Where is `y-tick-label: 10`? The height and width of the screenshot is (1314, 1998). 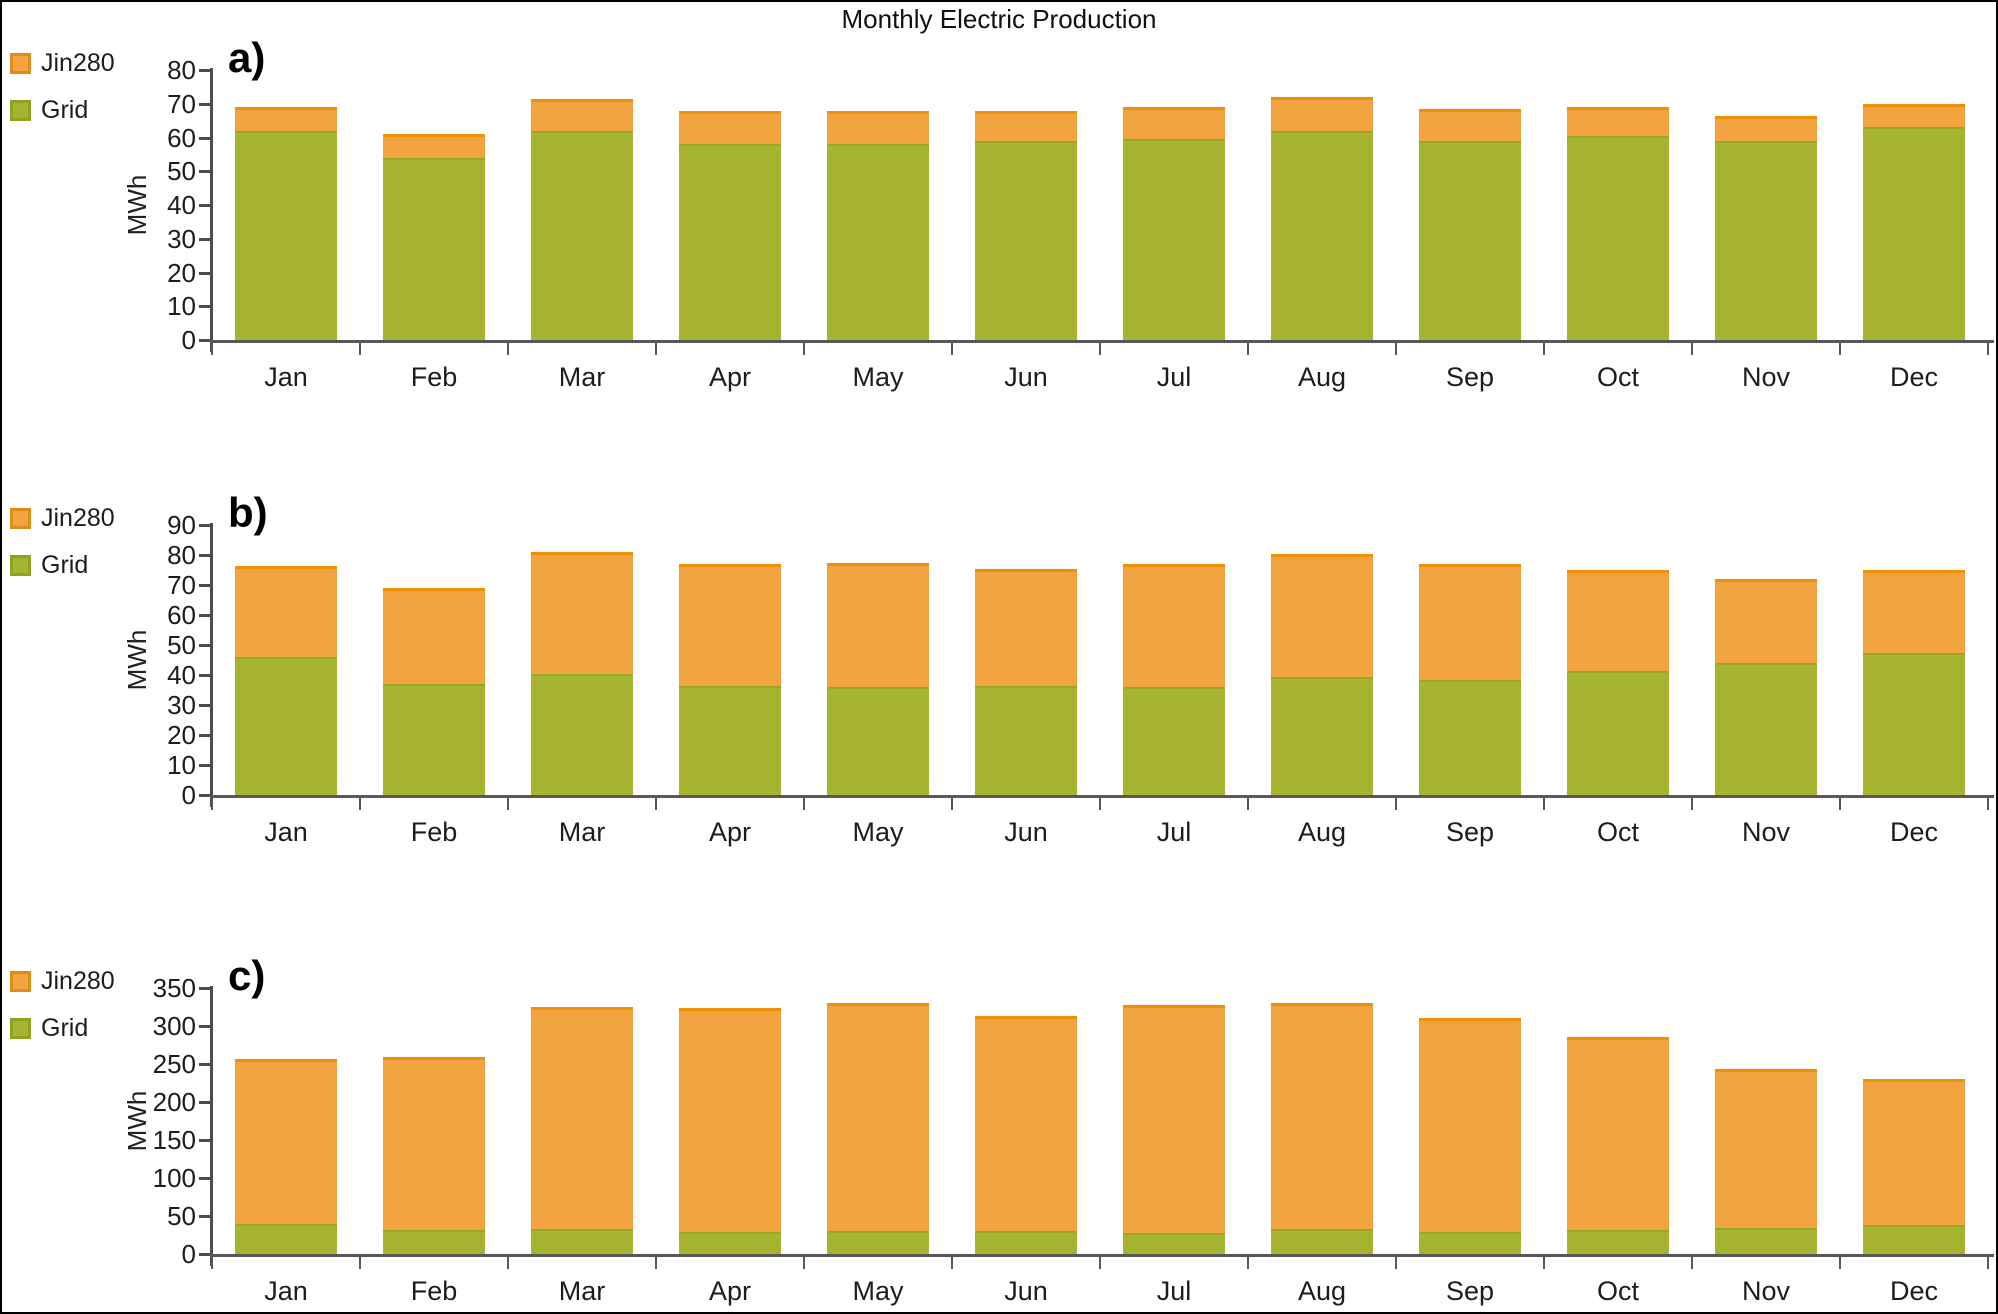
y-tick-label: 10 is located at coordinates (181, 765).